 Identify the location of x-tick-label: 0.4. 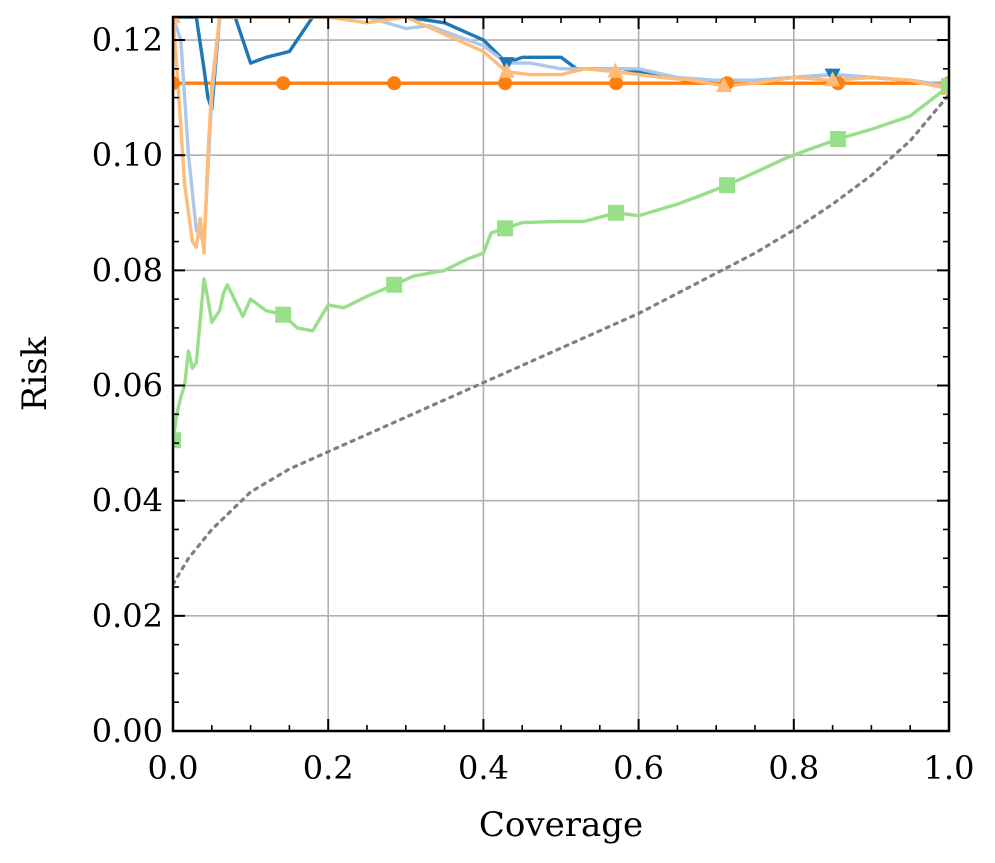
(483, 768).